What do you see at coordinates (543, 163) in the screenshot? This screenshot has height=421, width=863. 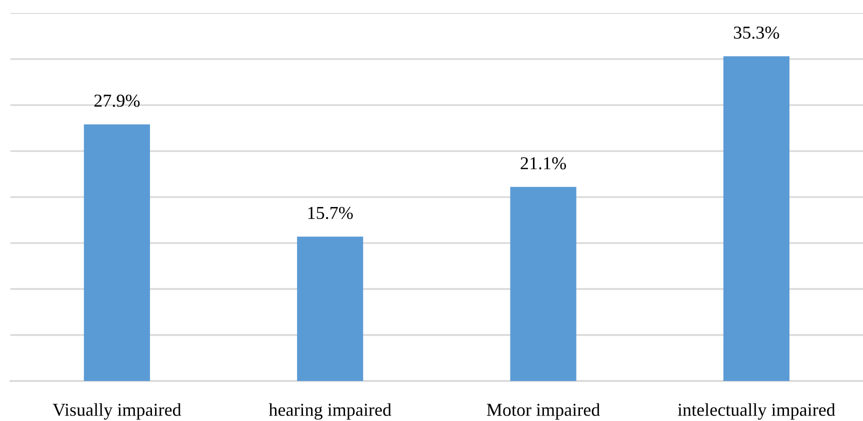 I see `data-label: 21.1%` at bounding box center [543, 163].